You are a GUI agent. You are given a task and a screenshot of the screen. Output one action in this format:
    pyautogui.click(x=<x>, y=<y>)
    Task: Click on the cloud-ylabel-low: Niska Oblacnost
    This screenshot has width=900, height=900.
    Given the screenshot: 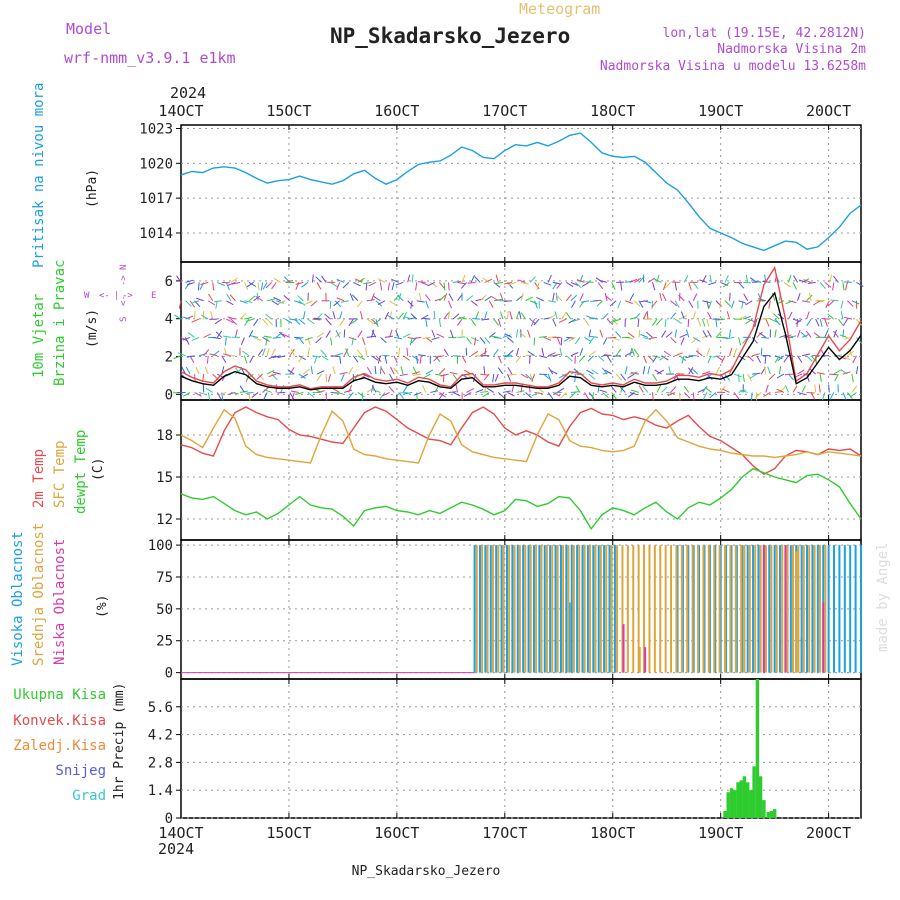 What is the action you would take?
    pyautogui.click(x=60, y=602)
    